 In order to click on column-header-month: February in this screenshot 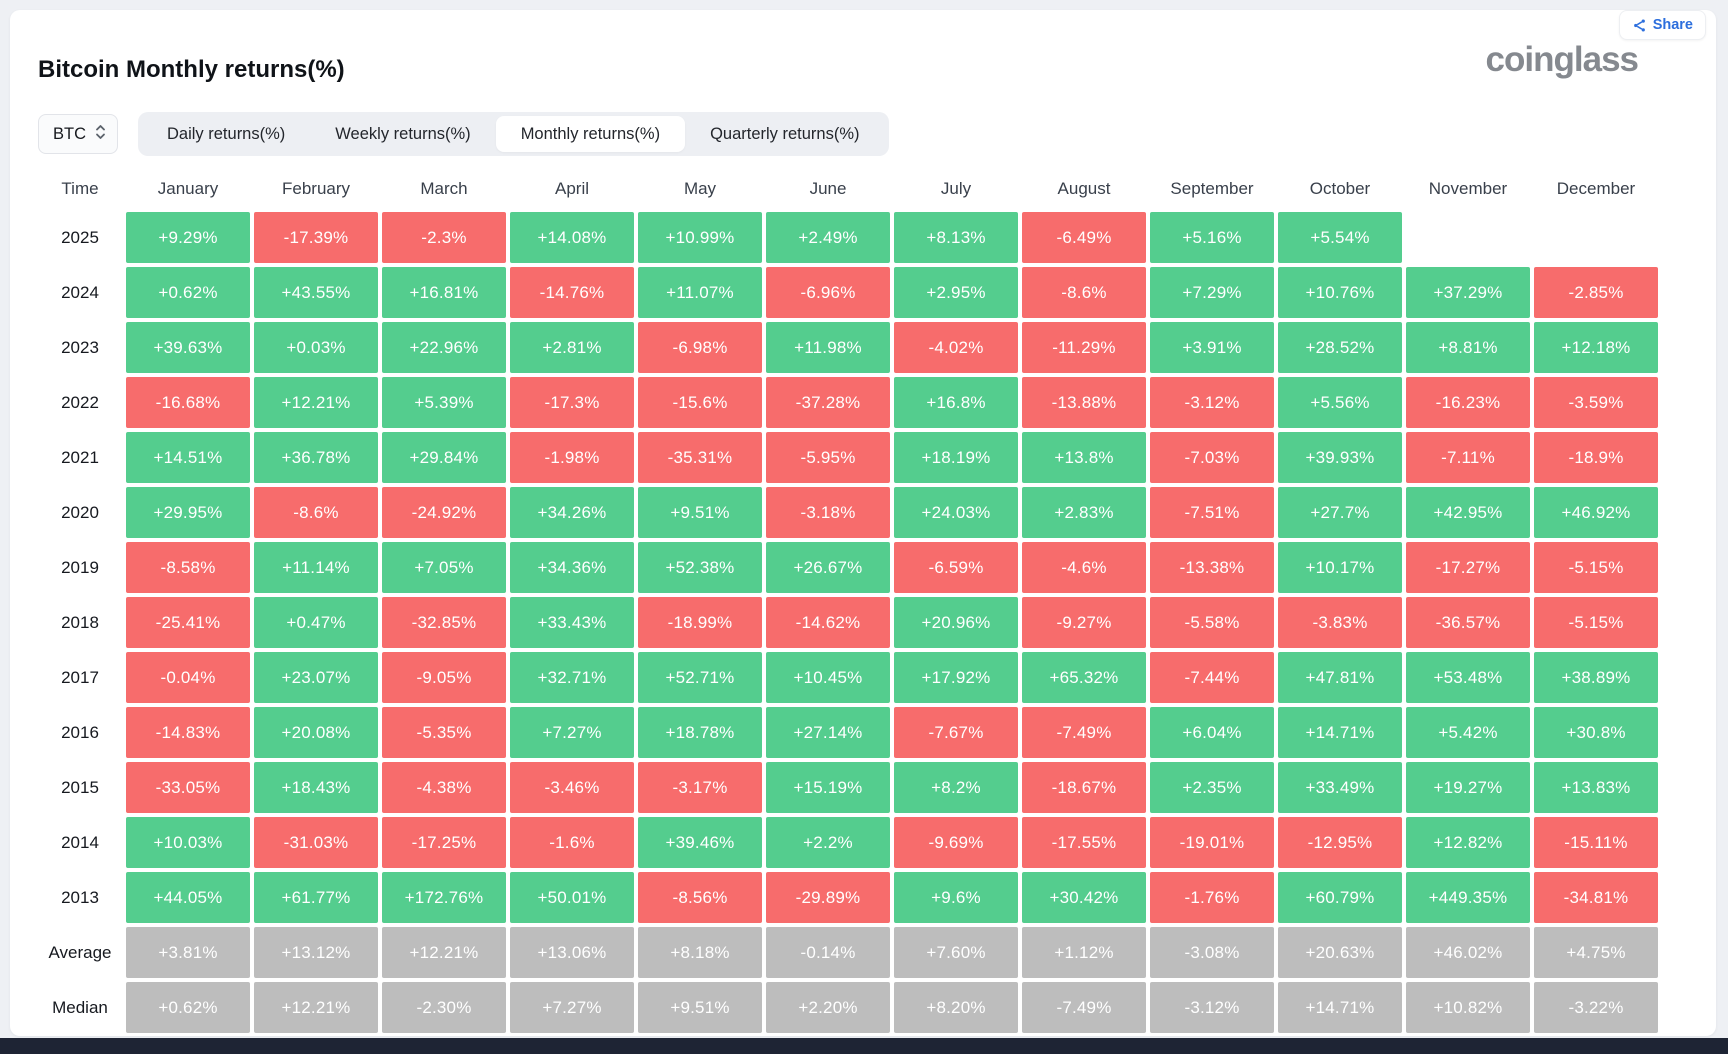, I will do `click(316, 188)`.